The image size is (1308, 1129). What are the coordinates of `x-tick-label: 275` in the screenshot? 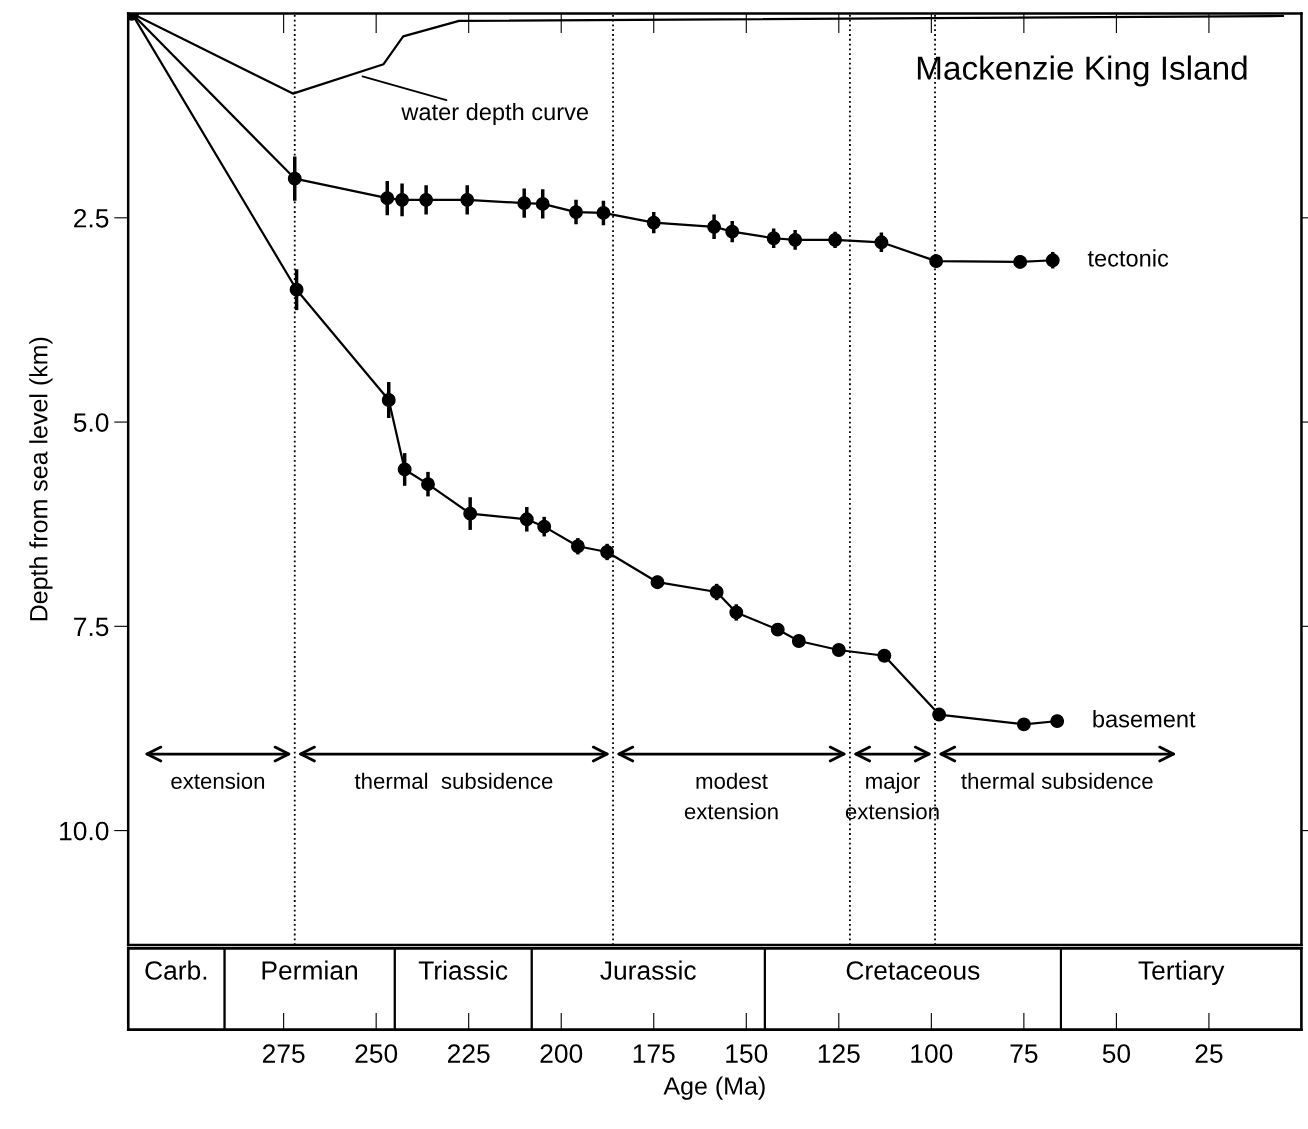 It's located at (283, 1053).